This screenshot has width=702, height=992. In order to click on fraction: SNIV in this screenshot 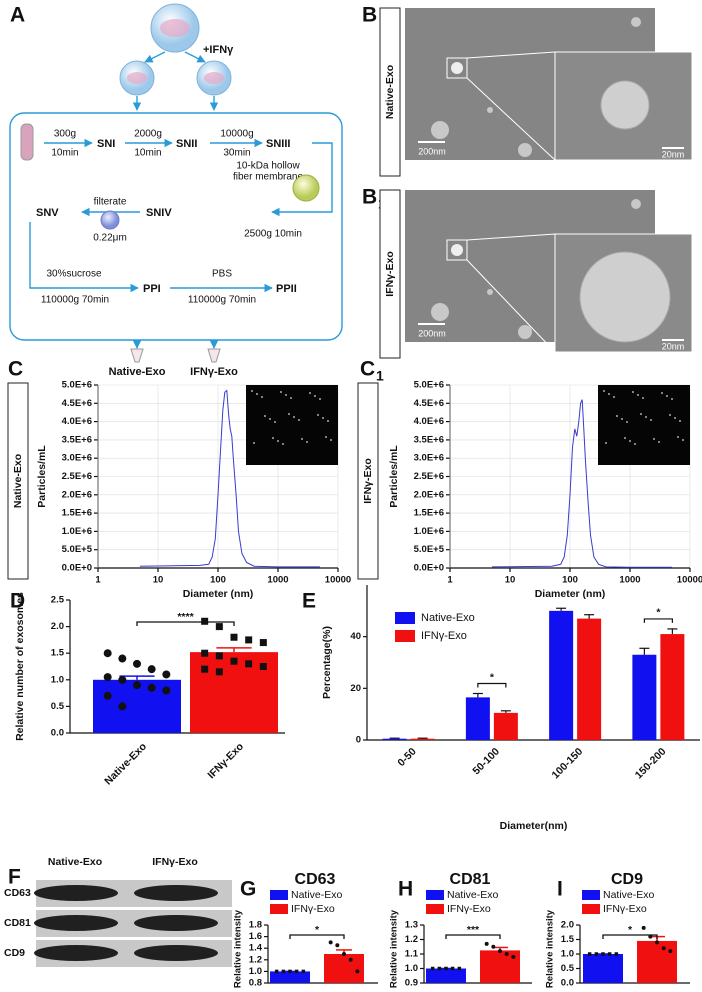, I will do `click(159, 213)`.